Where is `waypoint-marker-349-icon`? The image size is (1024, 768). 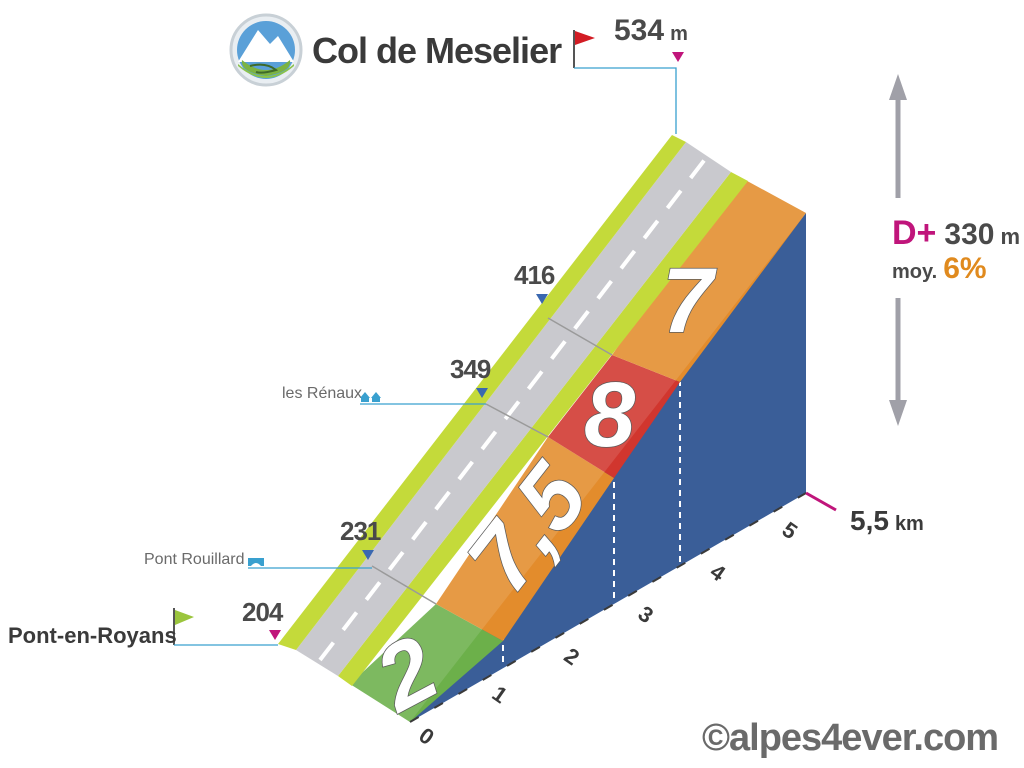
waypoint-marker-349-icon is located at coordinates (482, 393).